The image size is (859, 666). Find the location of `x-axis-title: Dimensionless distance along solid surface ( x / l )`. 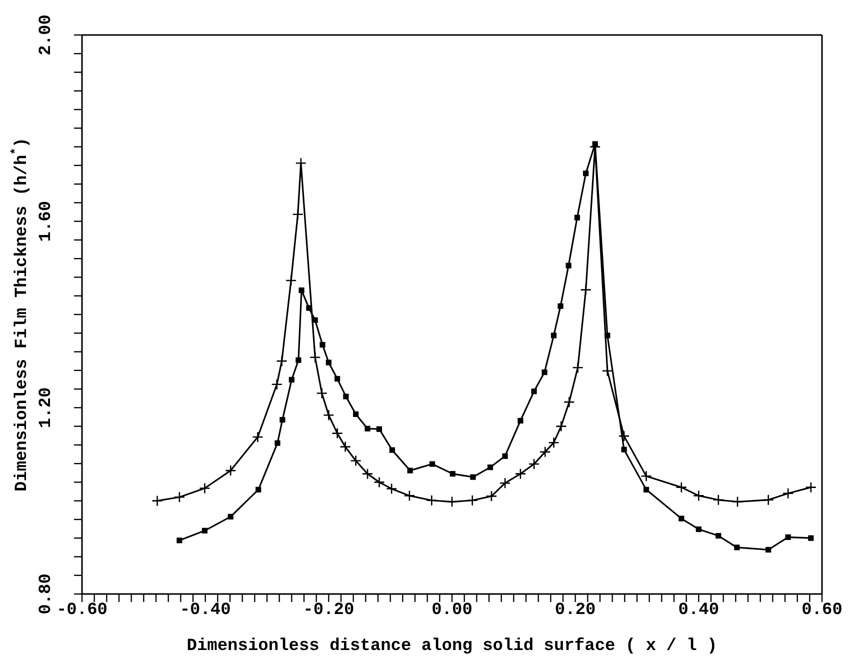

x-axis-title: Dimensionless distance along solid surface ( x / l ) is located at coordinates (452, 646).